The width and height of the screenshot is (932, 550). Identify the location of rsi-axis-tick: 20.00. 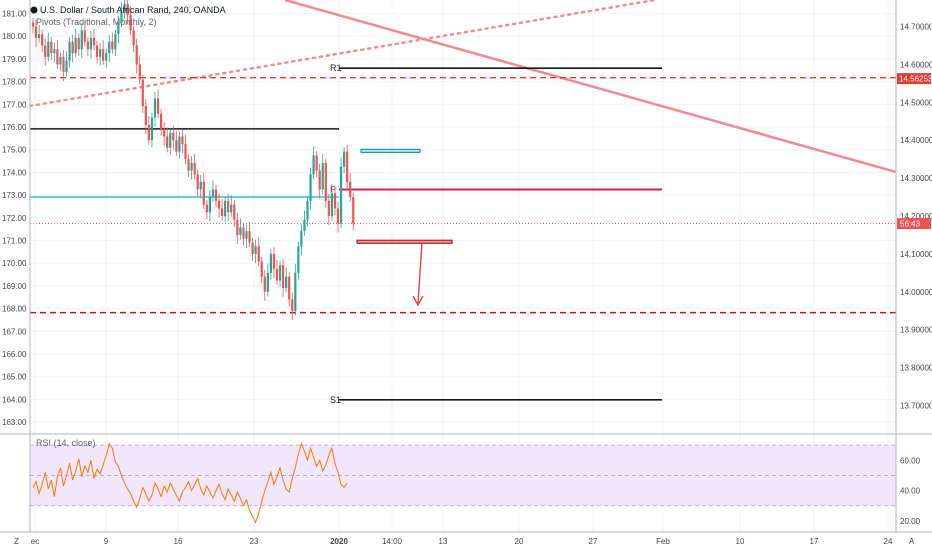
(910, 521).